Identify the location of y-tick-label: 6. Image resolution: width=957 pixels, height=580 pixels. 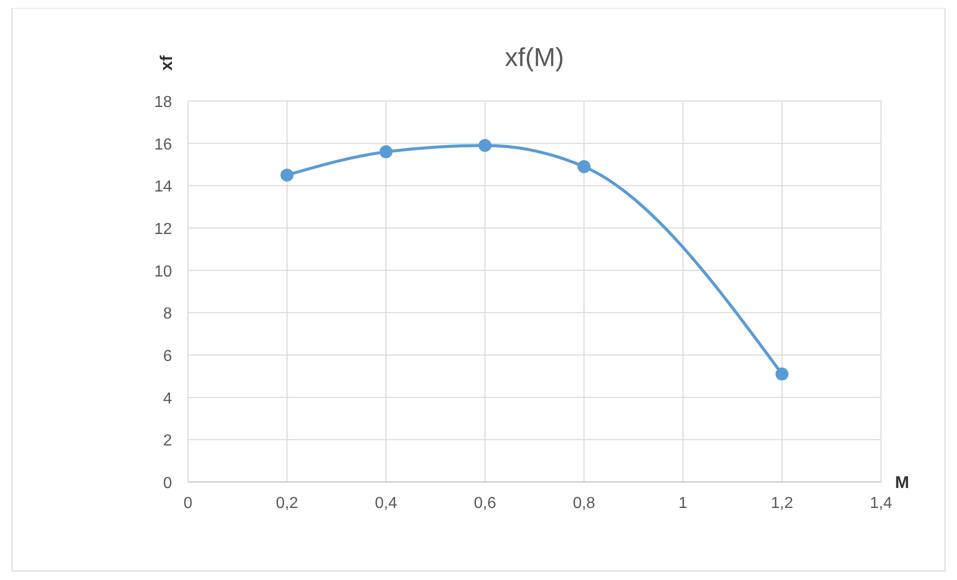
(167, 356).